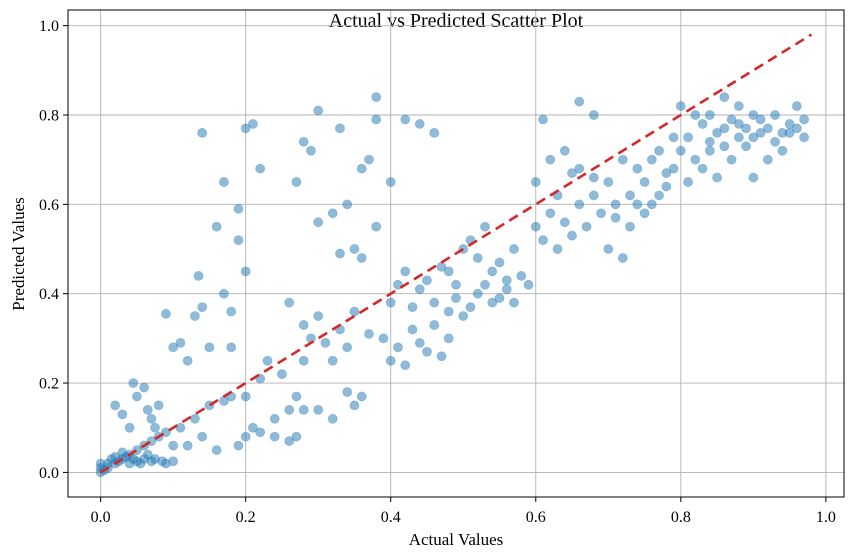  What do you see at coordinates (536, 517) in the screenshot?
I see `x-tick-label: 0.6` at bounding box center [536, 517].